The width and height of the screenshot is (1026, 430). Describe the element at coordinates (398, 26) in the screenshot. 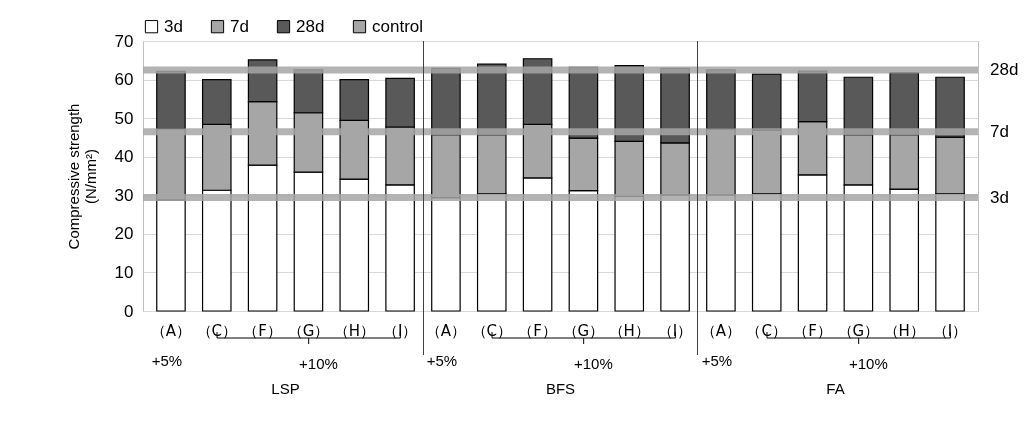

I see `text: control` at that location.